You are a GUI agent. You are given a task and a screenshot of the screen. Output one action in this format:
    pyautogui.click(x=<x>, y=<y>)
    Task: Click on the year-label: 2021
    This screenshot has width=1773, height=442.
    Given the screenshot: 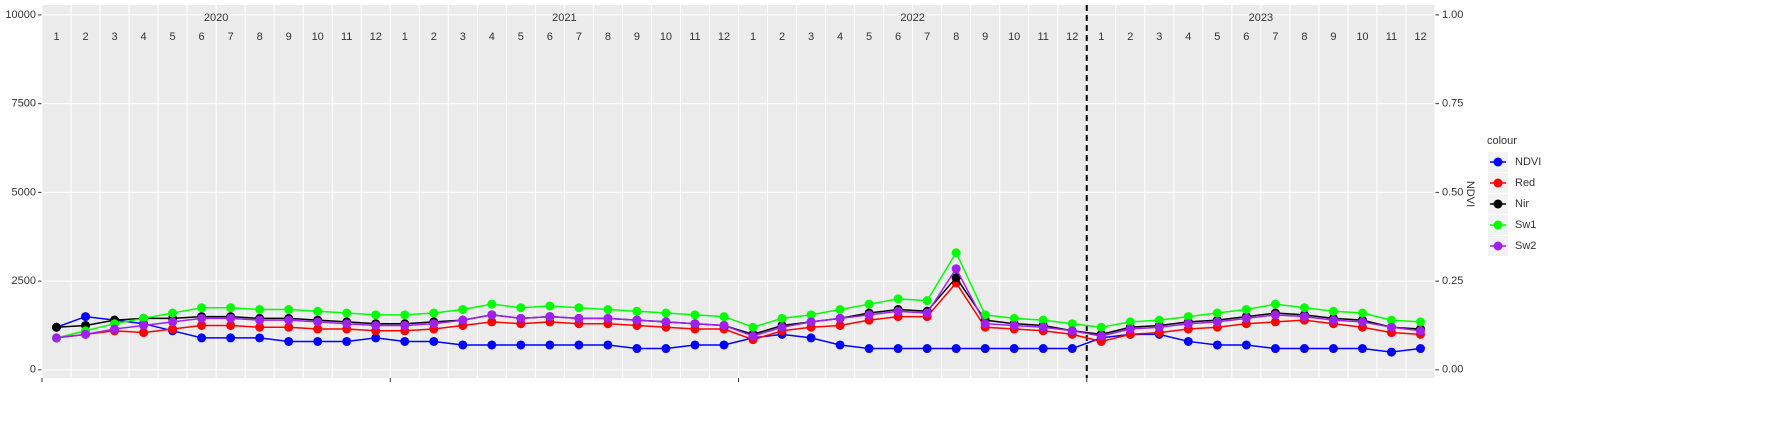 What is the action you would take?
    pyautogui.click(x=564, y=18)
    